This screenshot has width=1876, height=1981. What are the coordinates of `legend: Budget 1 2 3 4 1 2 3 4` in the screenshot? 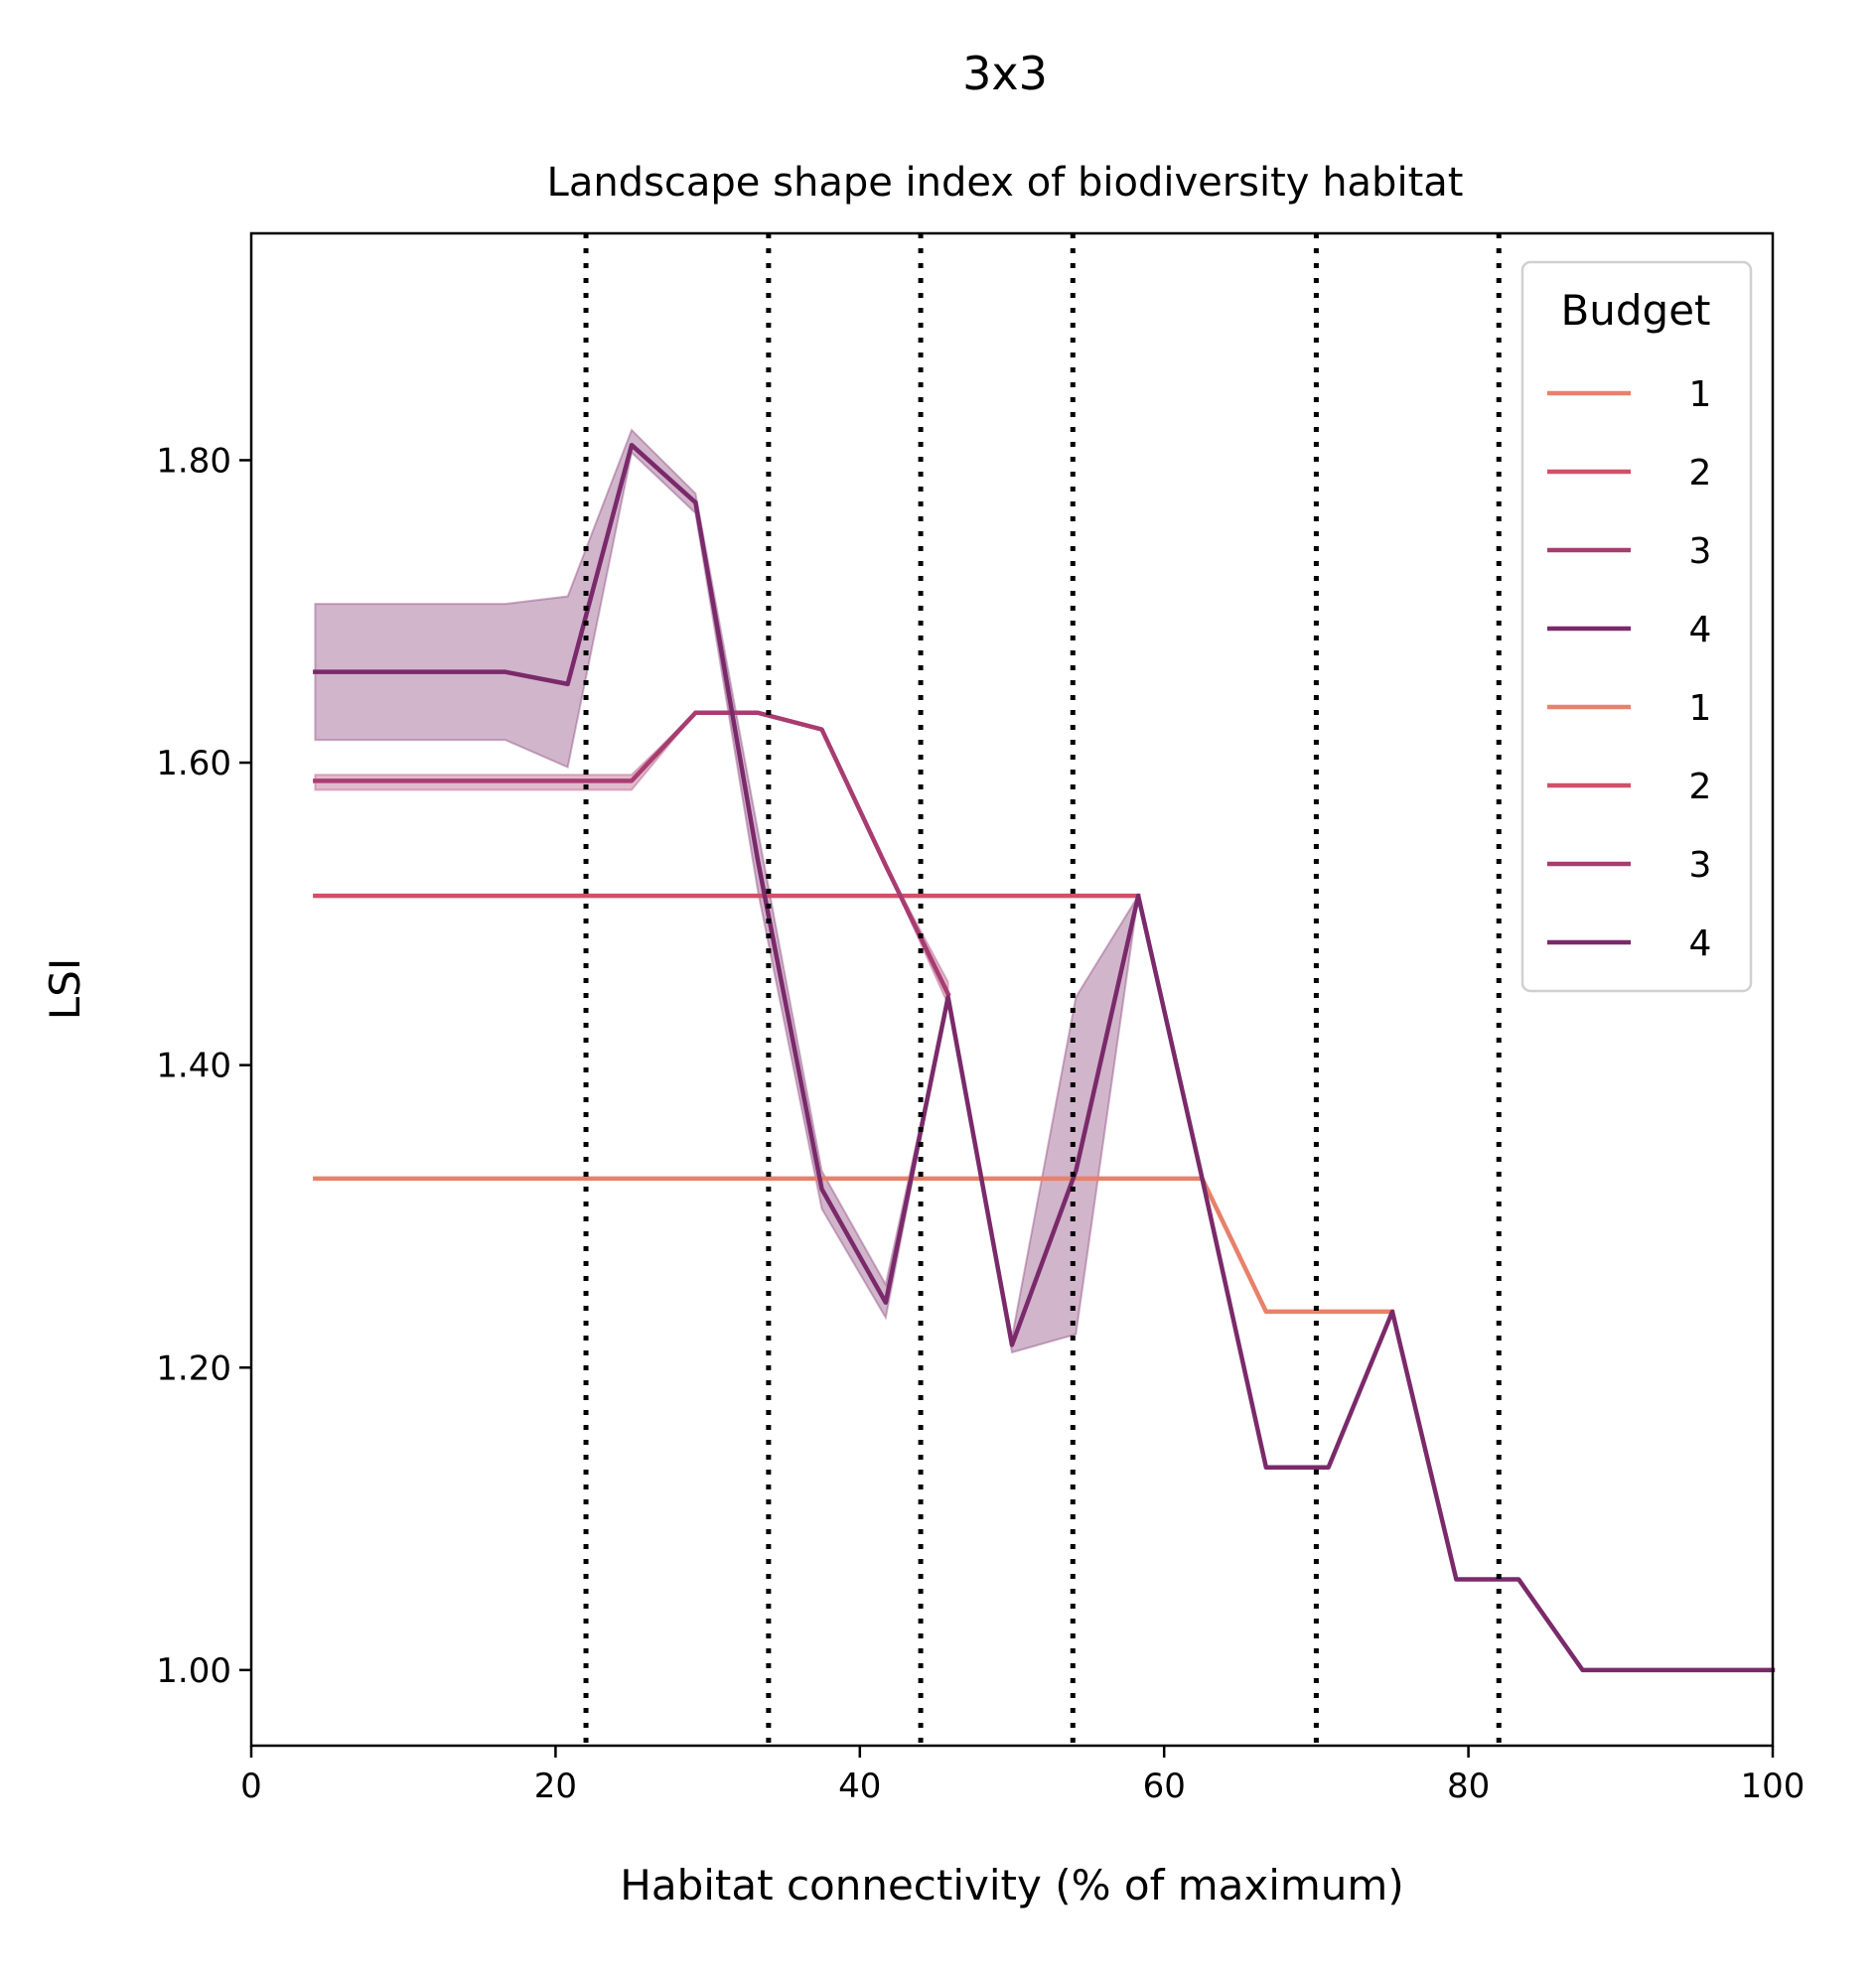 It's located at (1637, 626).